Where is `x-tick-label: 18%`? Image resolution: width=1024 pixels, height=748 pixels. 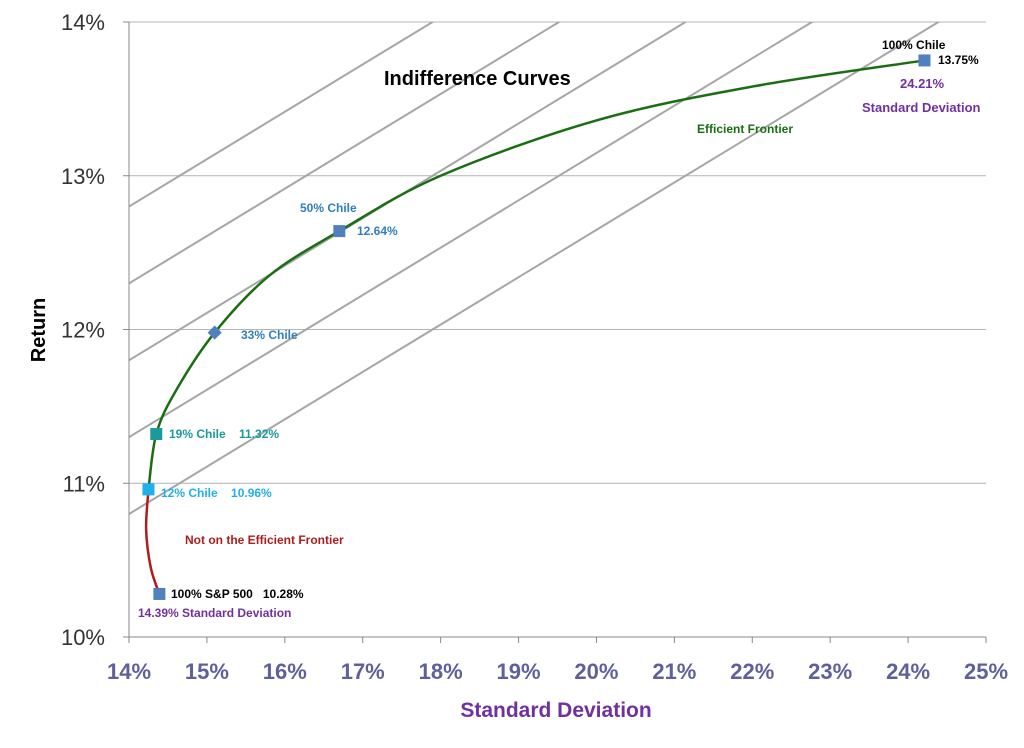 x-tick-label: 18% is located at coordinates (441, 671).